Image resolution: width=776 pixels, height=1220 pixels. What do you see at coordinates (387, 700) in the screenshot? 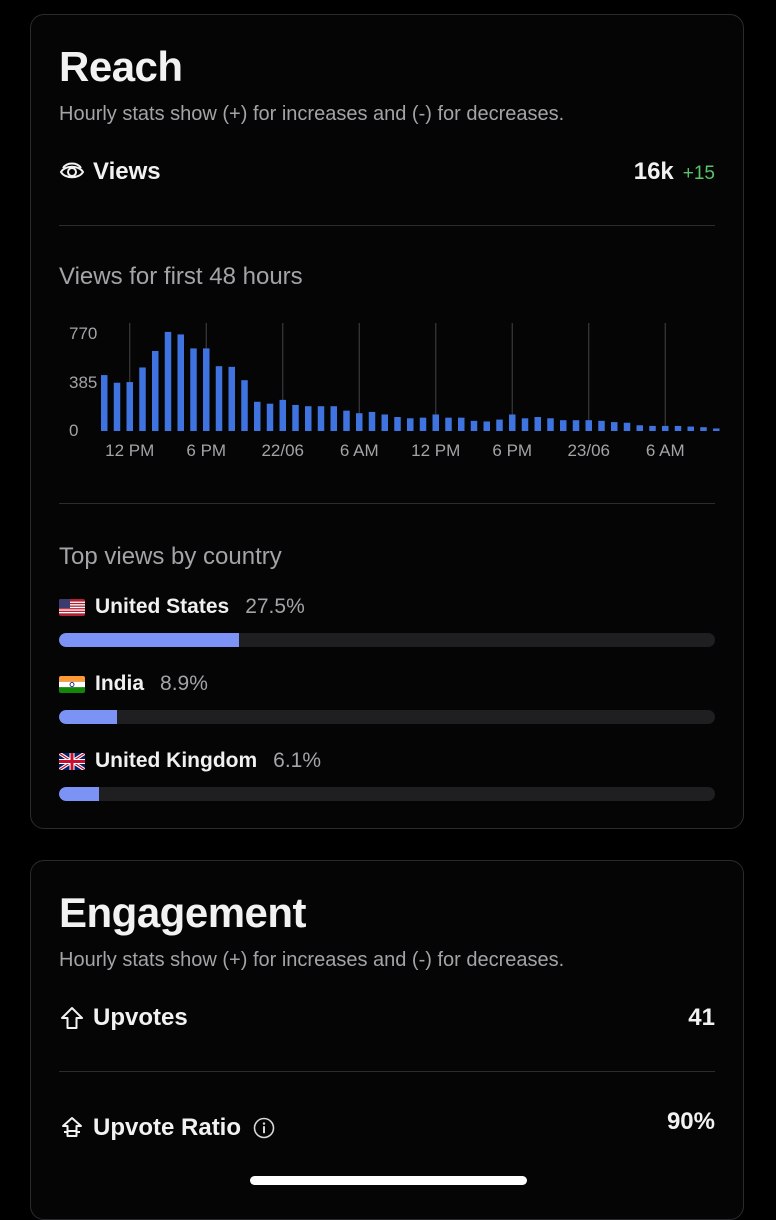
I see `country-row-india: India 8.9%` at bounding box center [387, 700].